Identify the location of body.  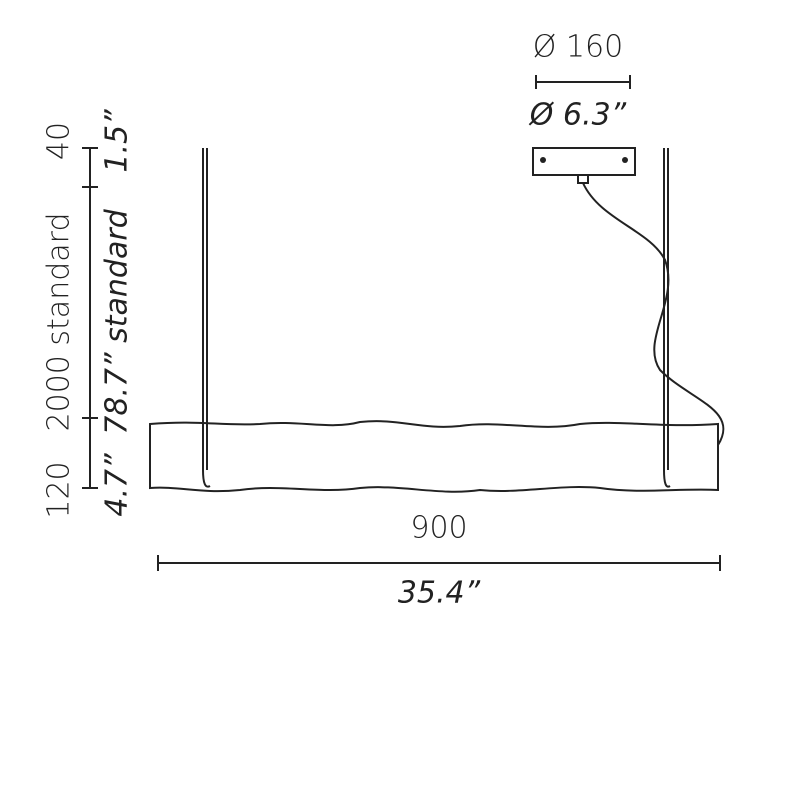
(434, 456).